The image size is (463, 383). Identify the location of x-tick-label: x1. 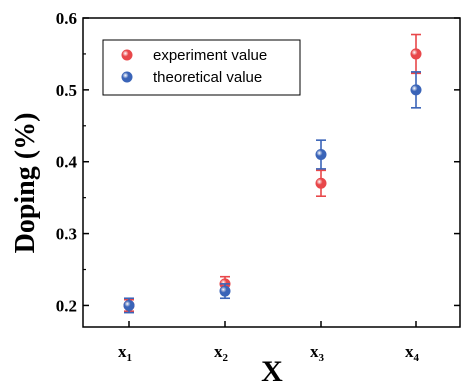
(125, 353).